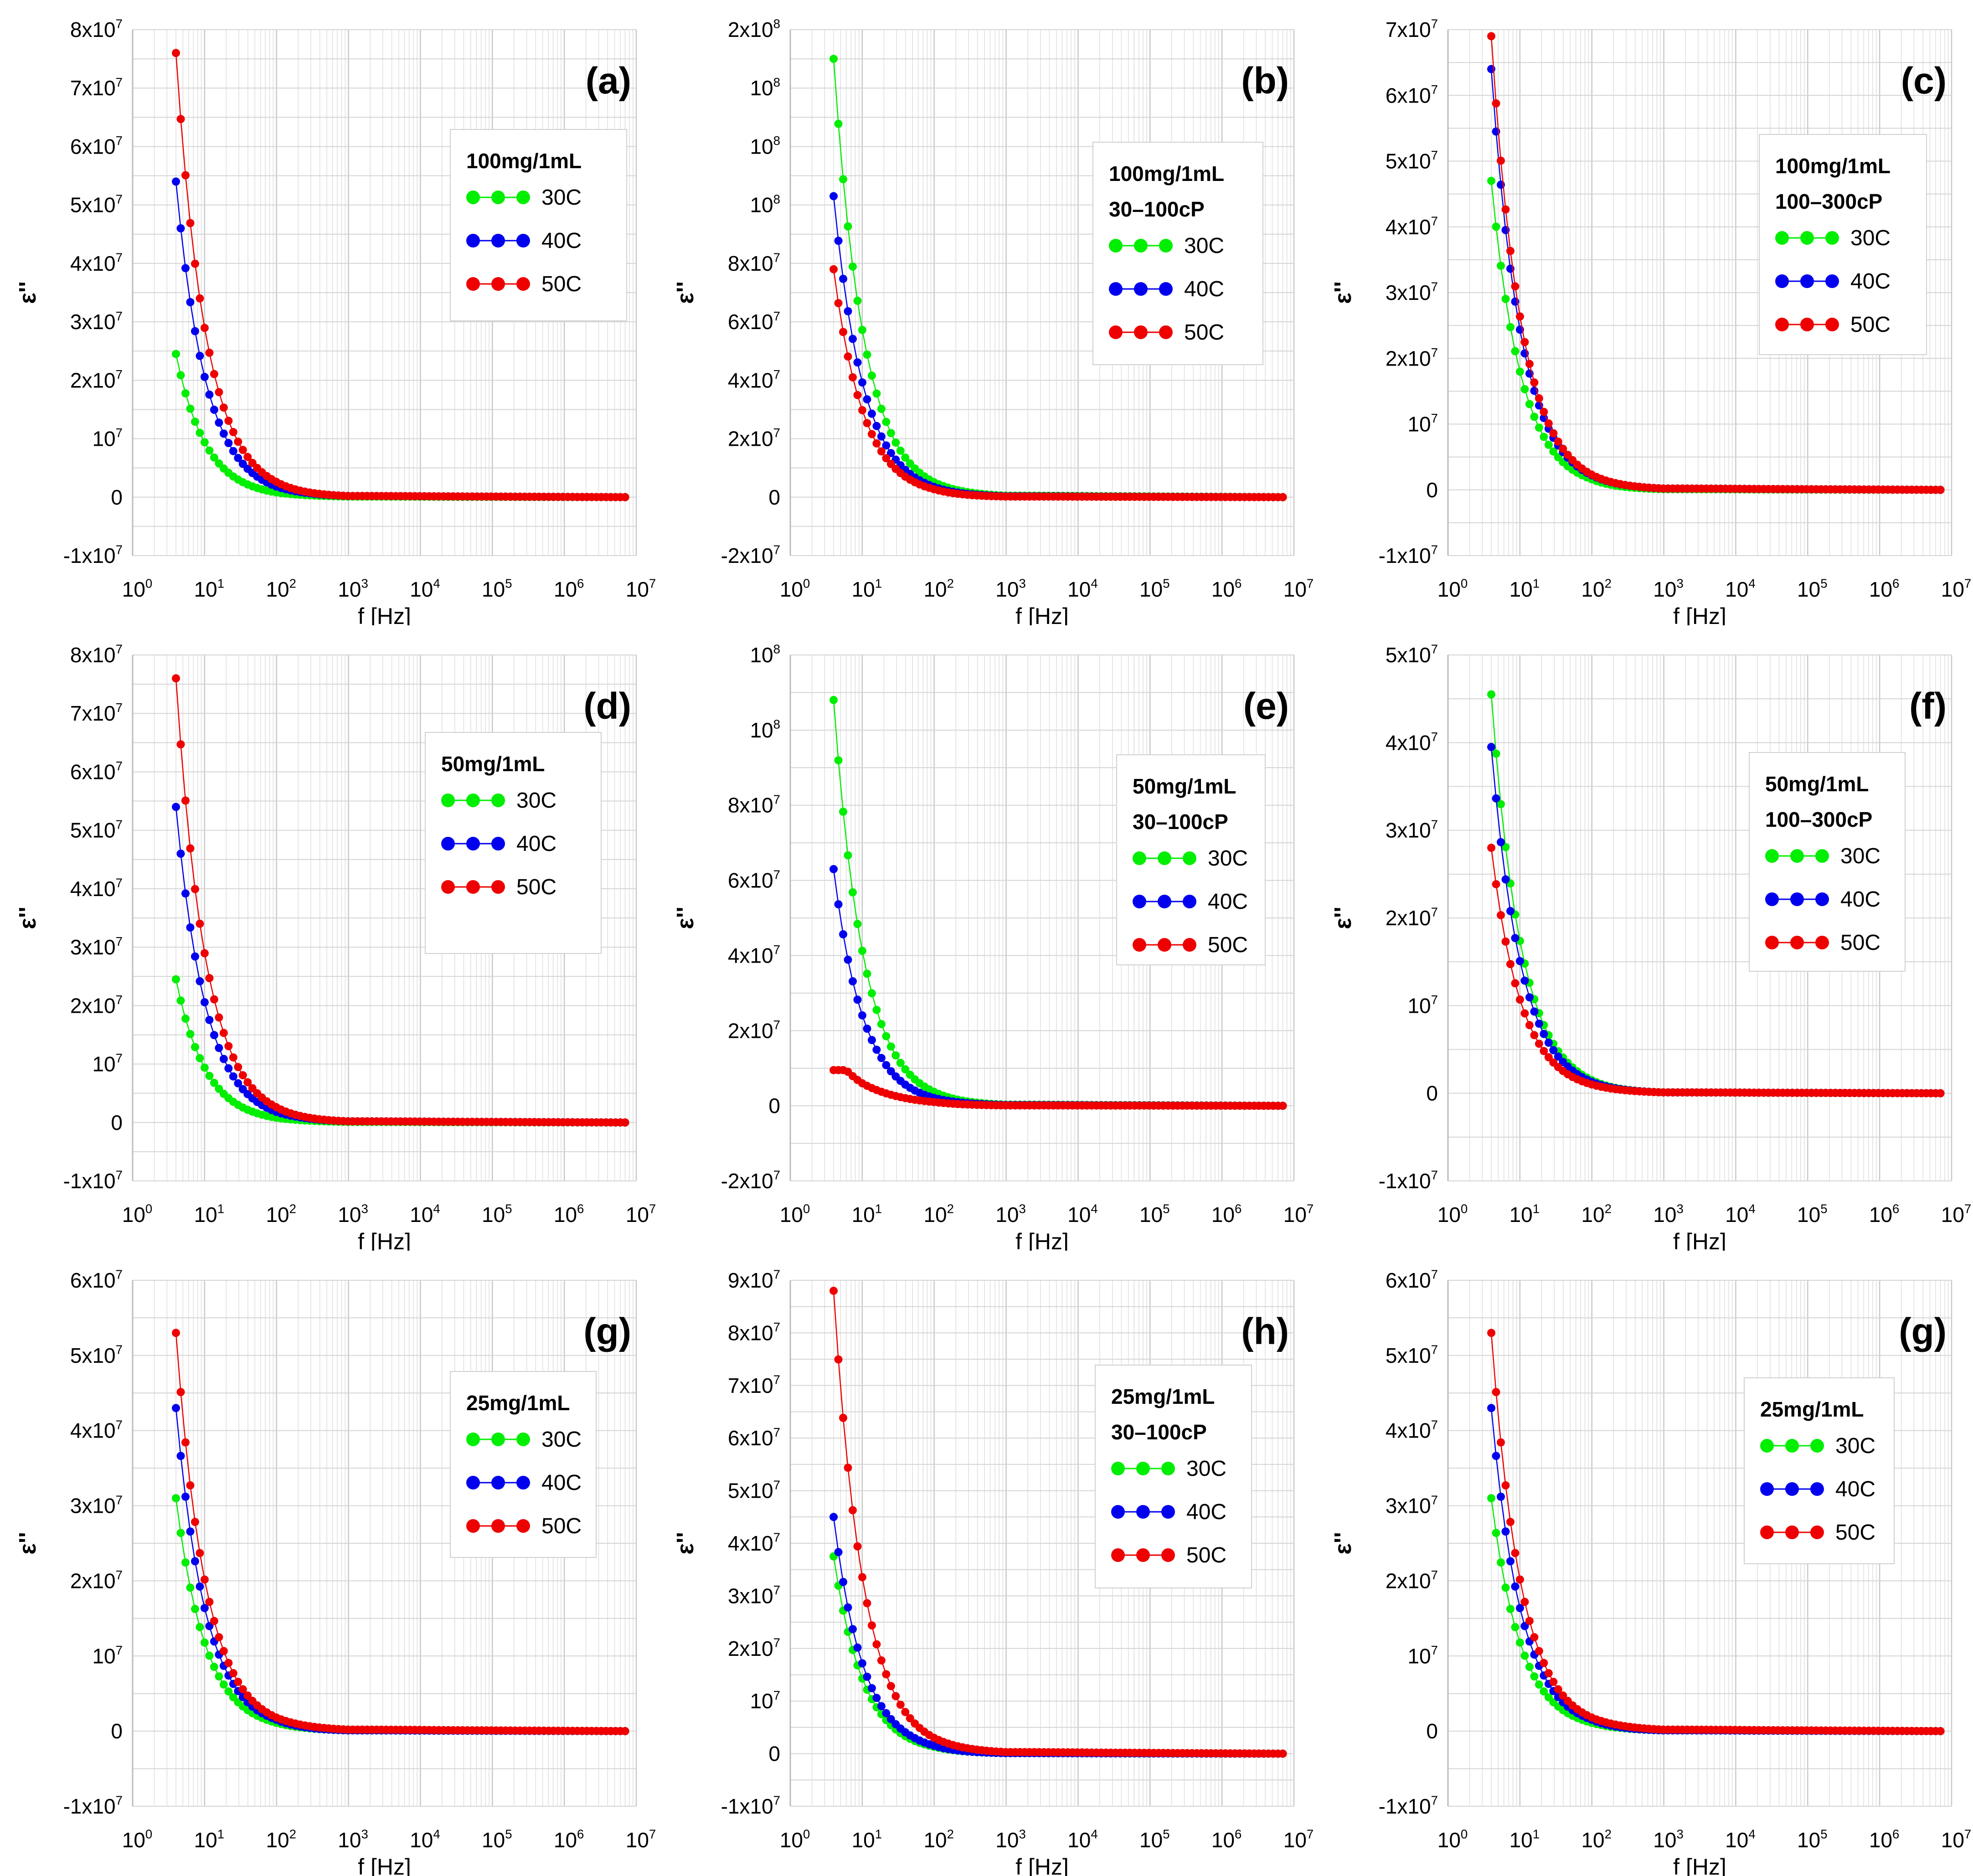  I want to click on y-tick-label: -2x107, so click(750, 555).